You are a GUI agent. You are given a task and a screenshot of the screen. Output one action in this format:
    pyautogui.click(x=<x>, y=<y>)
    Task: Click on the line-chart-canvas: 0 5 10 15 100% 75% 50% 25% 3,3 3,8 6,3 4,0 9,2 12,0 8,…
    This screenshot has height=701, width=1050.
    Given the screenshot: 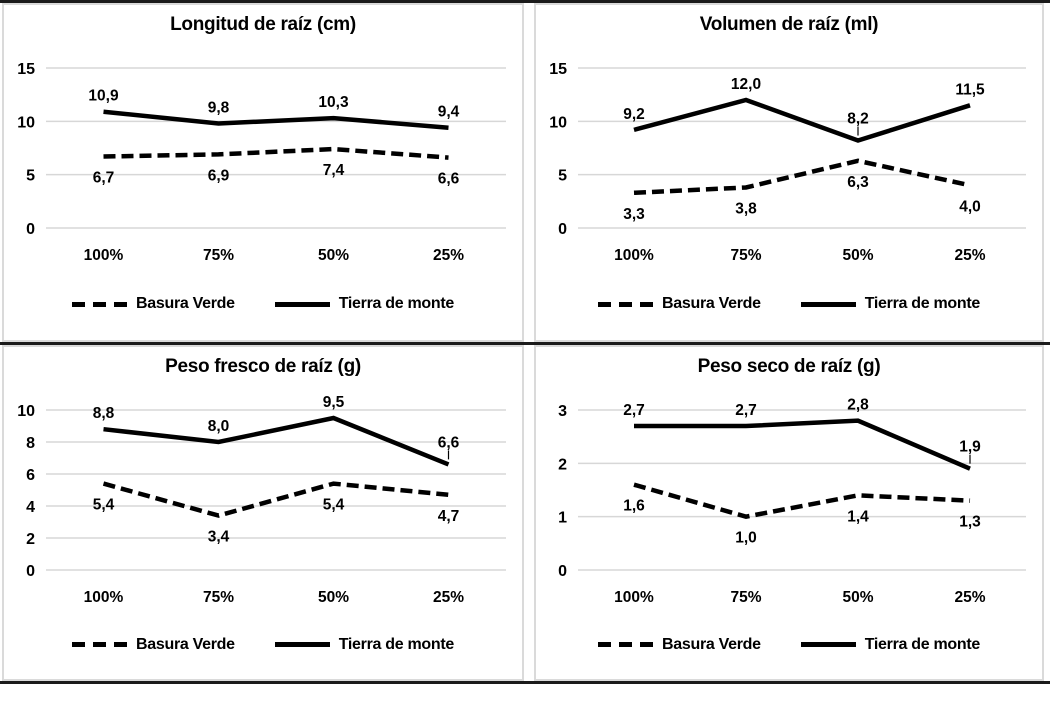 What is the action you would take?
    pyautogui.click(x=787, y=162)
    